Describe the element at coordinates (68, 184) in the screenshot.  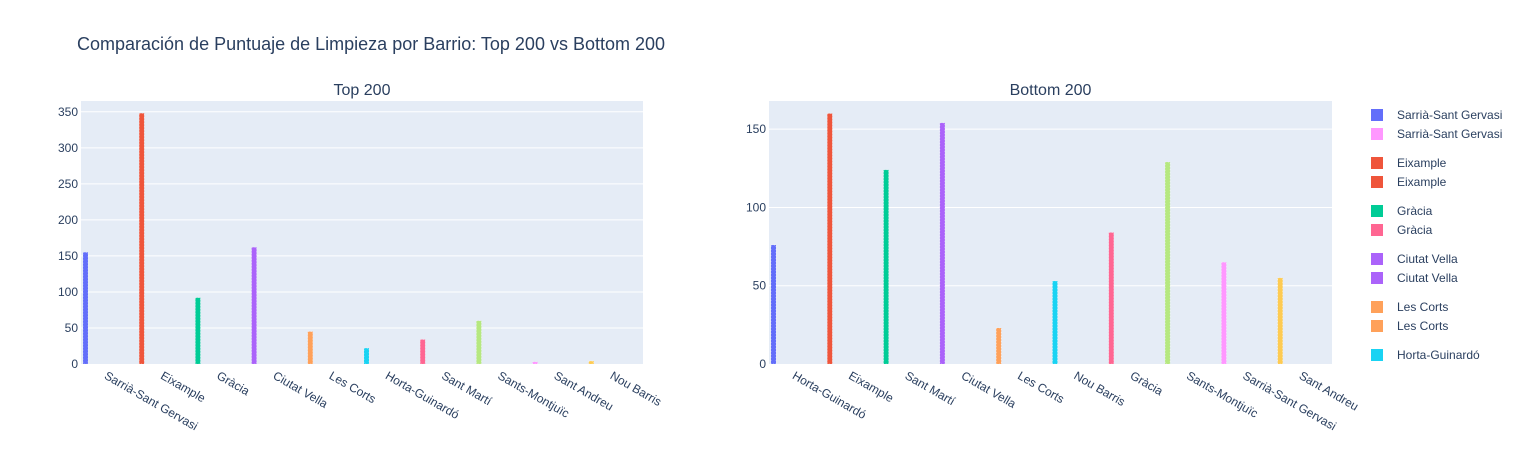
I see `y-tick-label: 250` at that location.